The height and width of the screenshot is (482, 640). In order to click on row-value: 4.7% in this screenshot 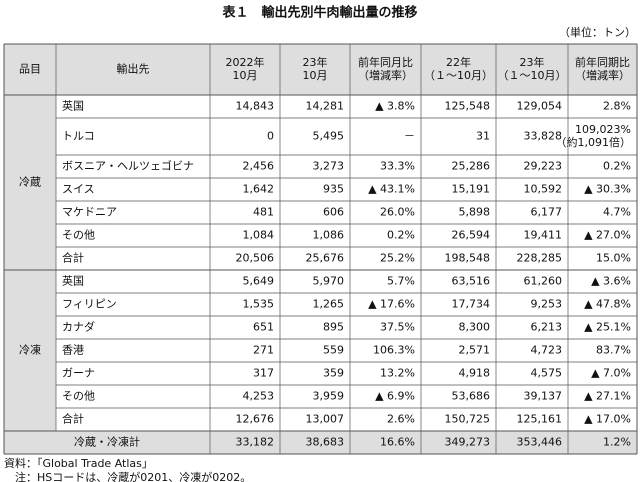, I will do `click(617, 212)`.